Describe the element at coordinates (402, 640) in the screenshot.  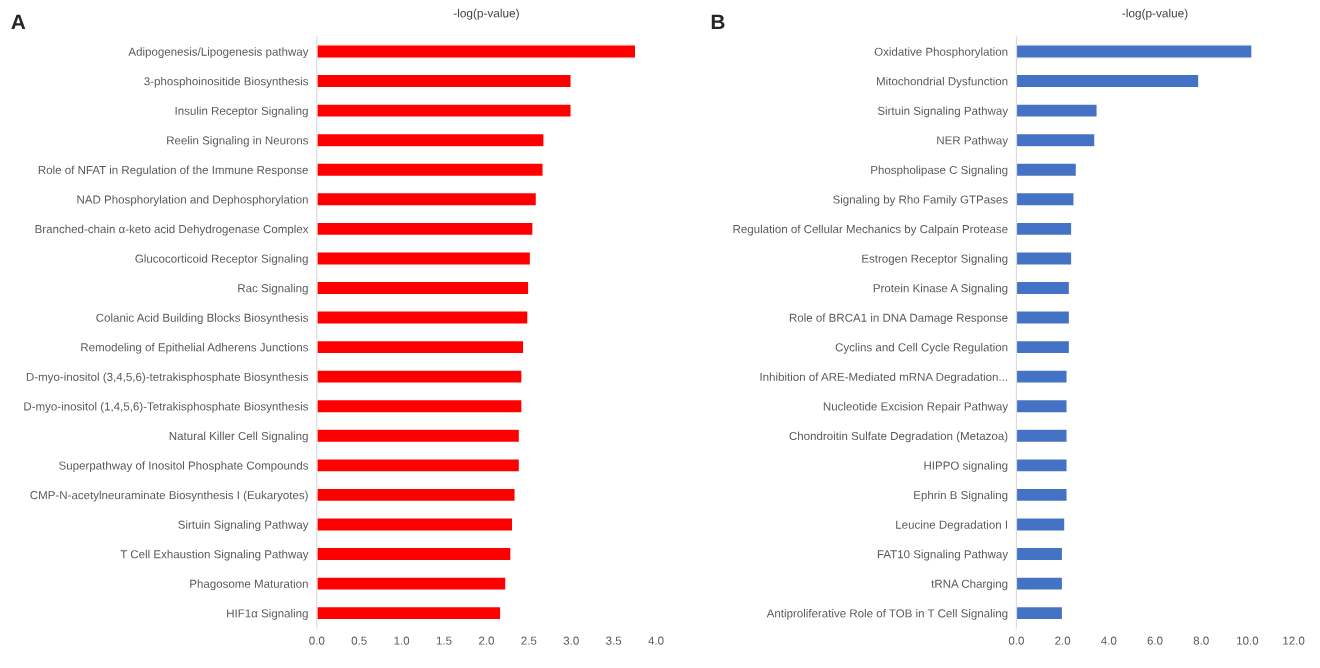
I see `x-tick-label: 1.0` at that location.